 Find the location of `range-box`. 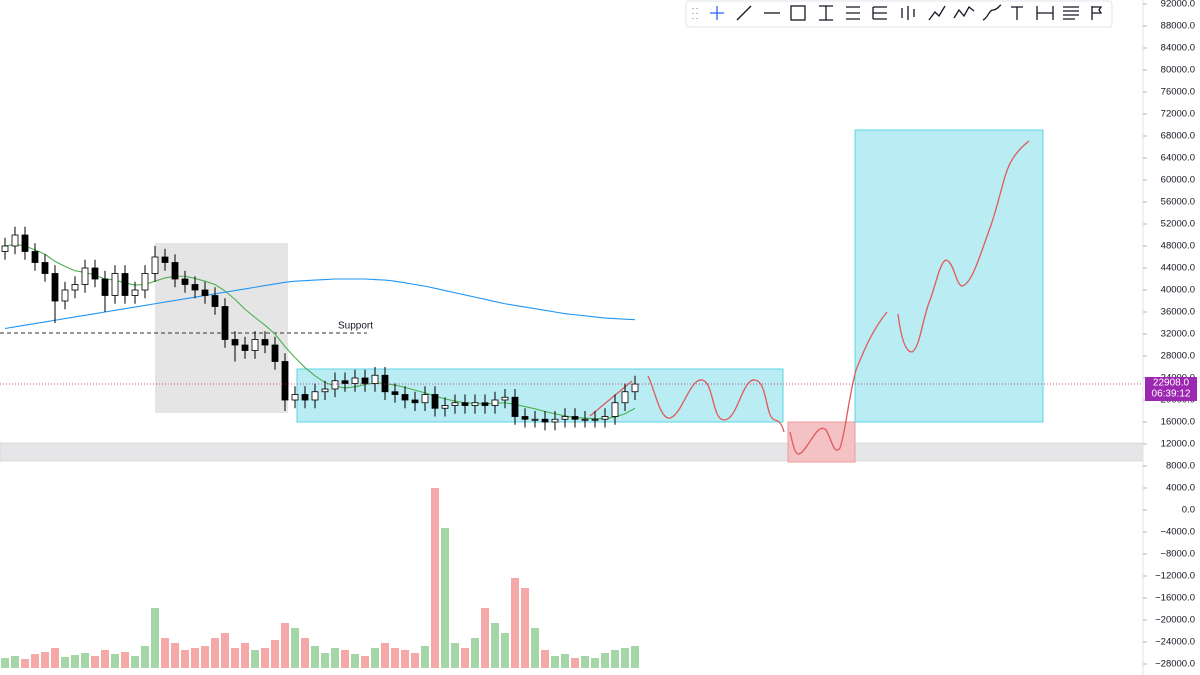

range-box is located at coordinates (540, 395).